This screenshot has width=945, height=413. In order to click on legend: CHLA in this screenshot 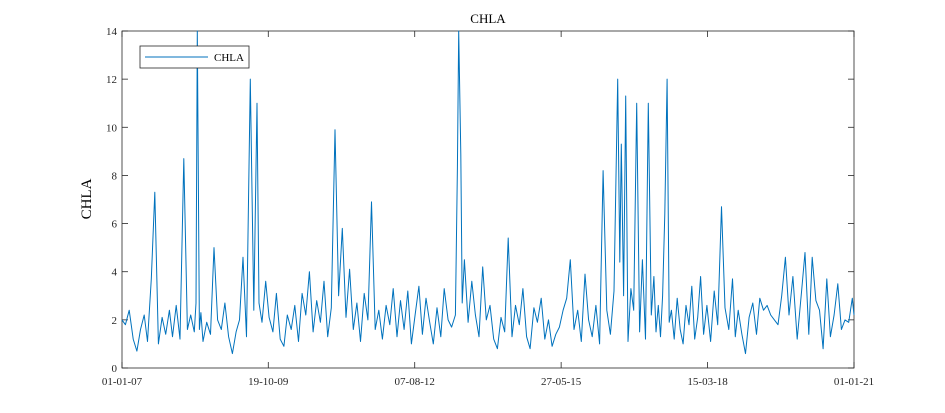, I will do `click(194, 57)`.